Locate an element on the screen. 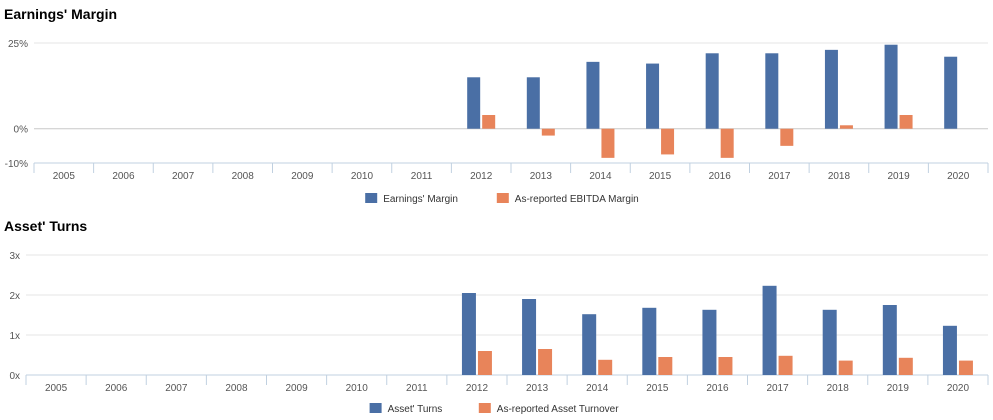 The image size is (993, 420). legend-label: As-reported EBITDA Margin is located at coordinates (577, 199).